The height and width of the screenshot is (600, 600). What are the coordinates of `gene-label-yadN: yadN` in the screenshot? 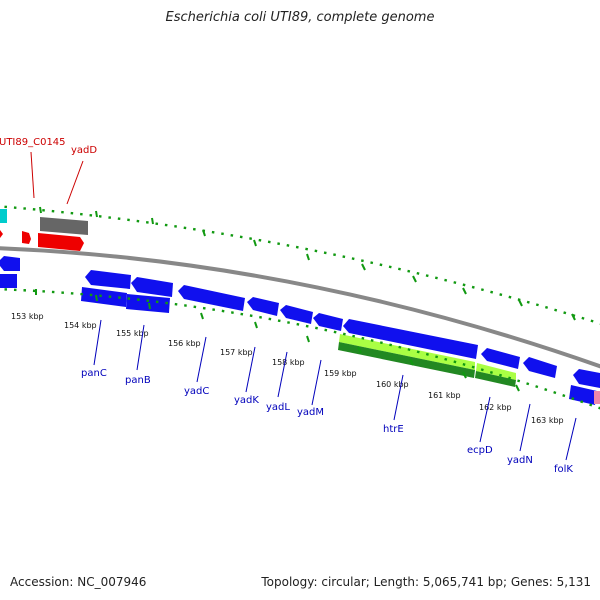 It's located at (520, 460).